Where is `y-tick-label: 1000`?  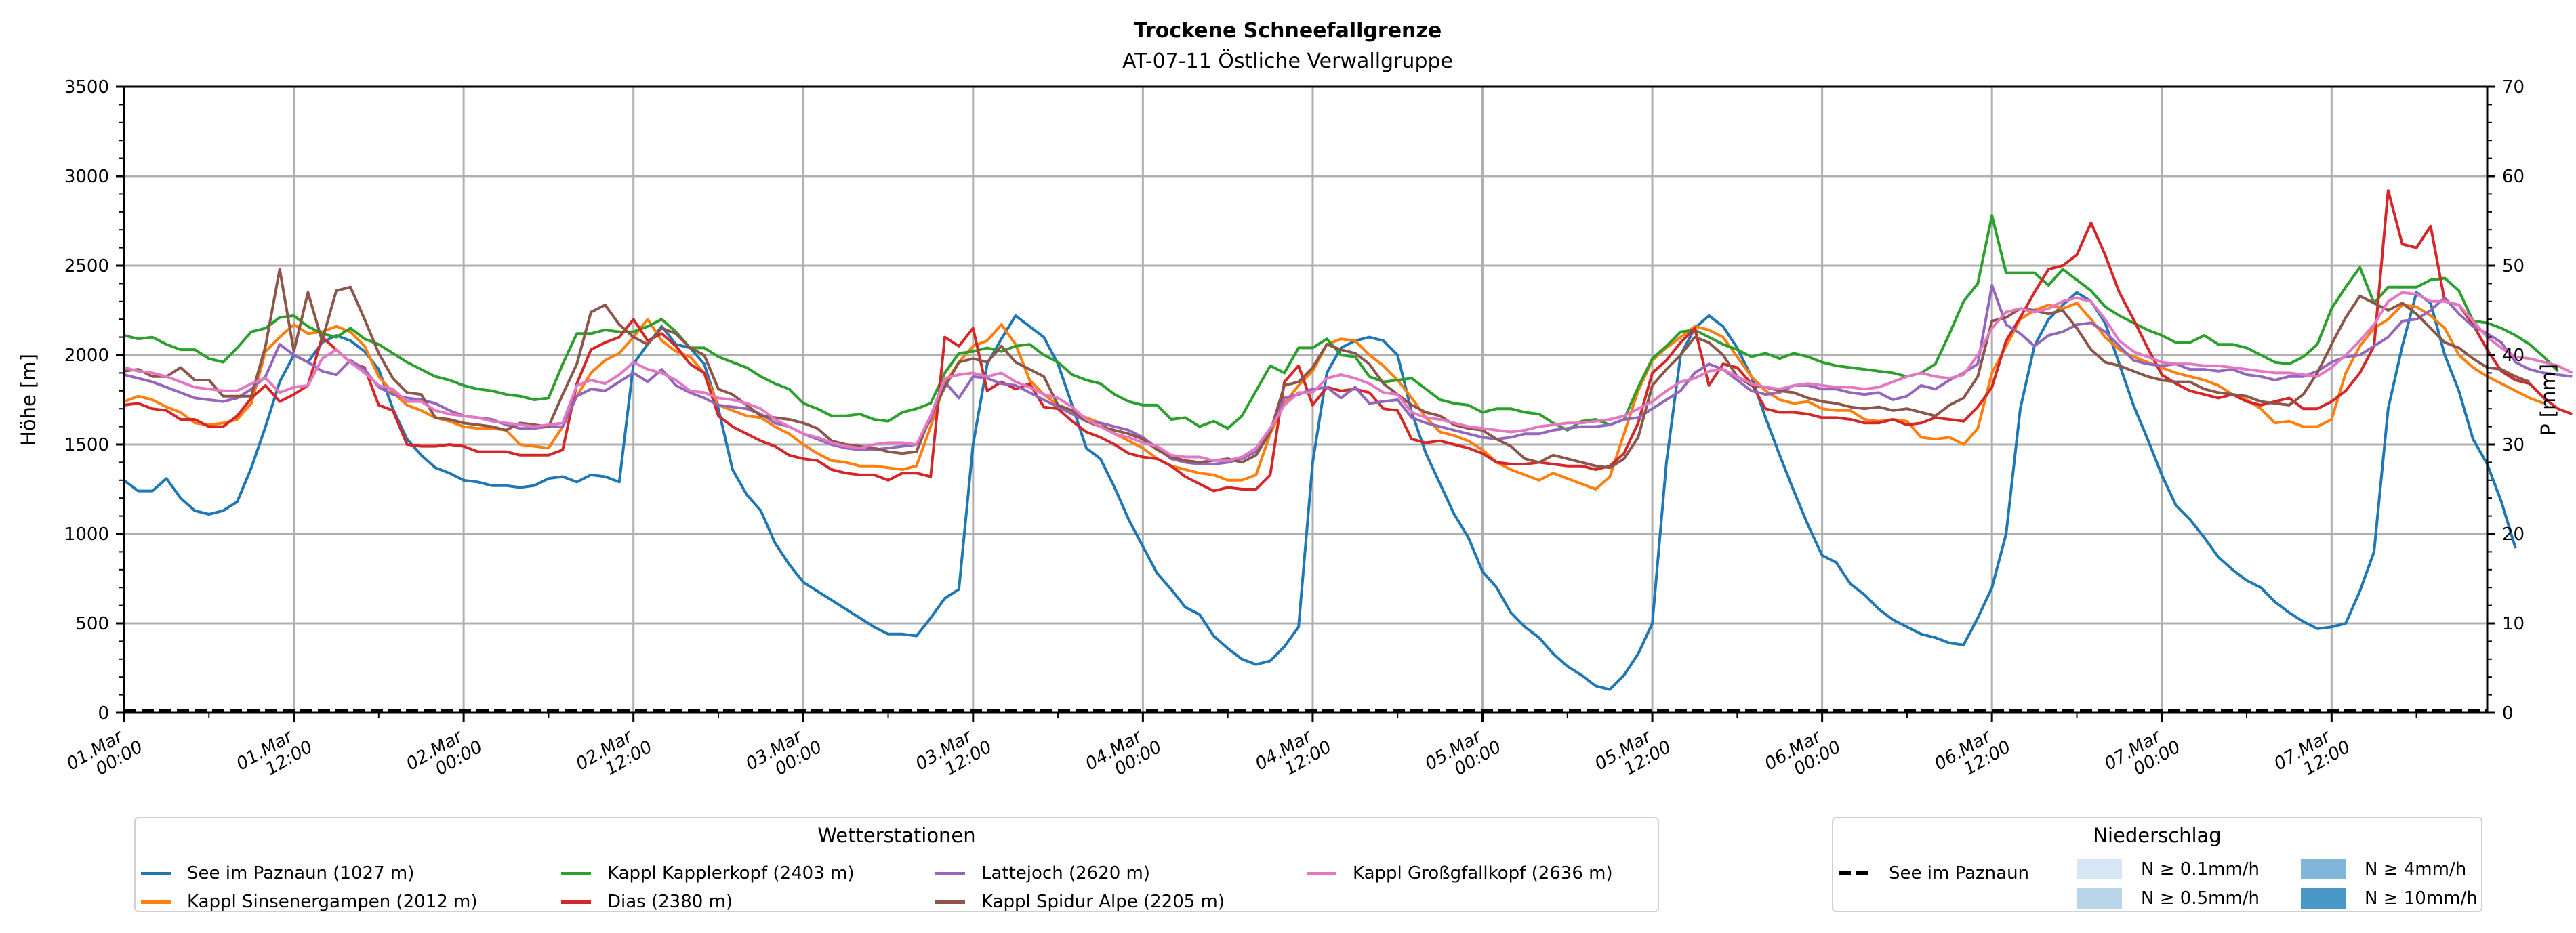 y-tick-label: 1000 is located at coordinates (86, 534).